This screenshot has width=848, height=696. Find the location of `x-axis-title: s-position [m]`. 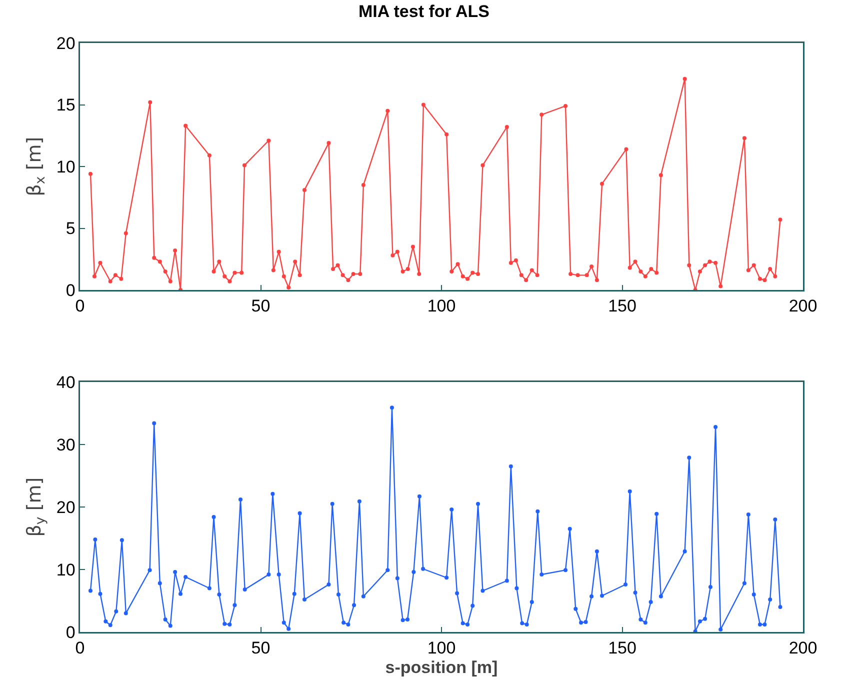

x-axis-title: s-position [m] is located at coordinates (441, 667).